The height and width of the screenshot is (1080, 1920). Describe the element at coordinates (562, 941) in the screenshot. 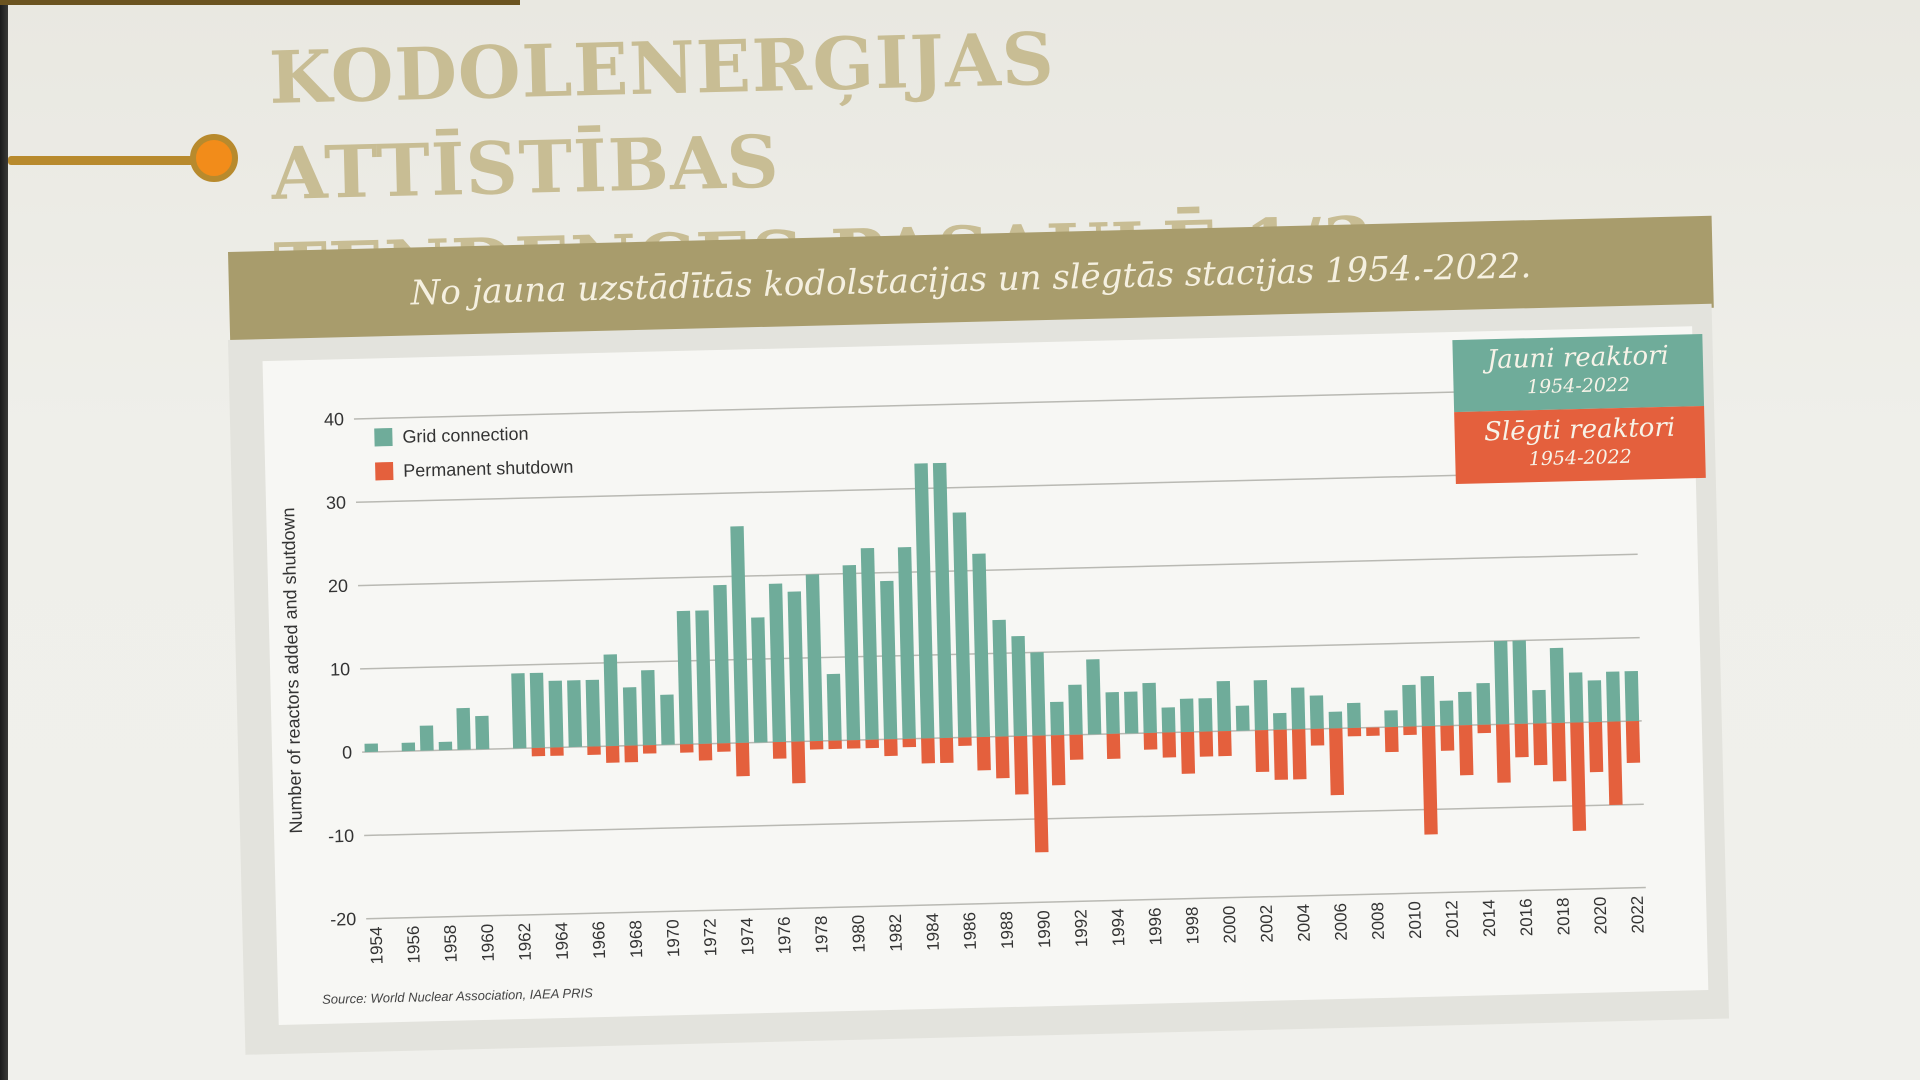

I see `x-tick-label: 1964` at that location.